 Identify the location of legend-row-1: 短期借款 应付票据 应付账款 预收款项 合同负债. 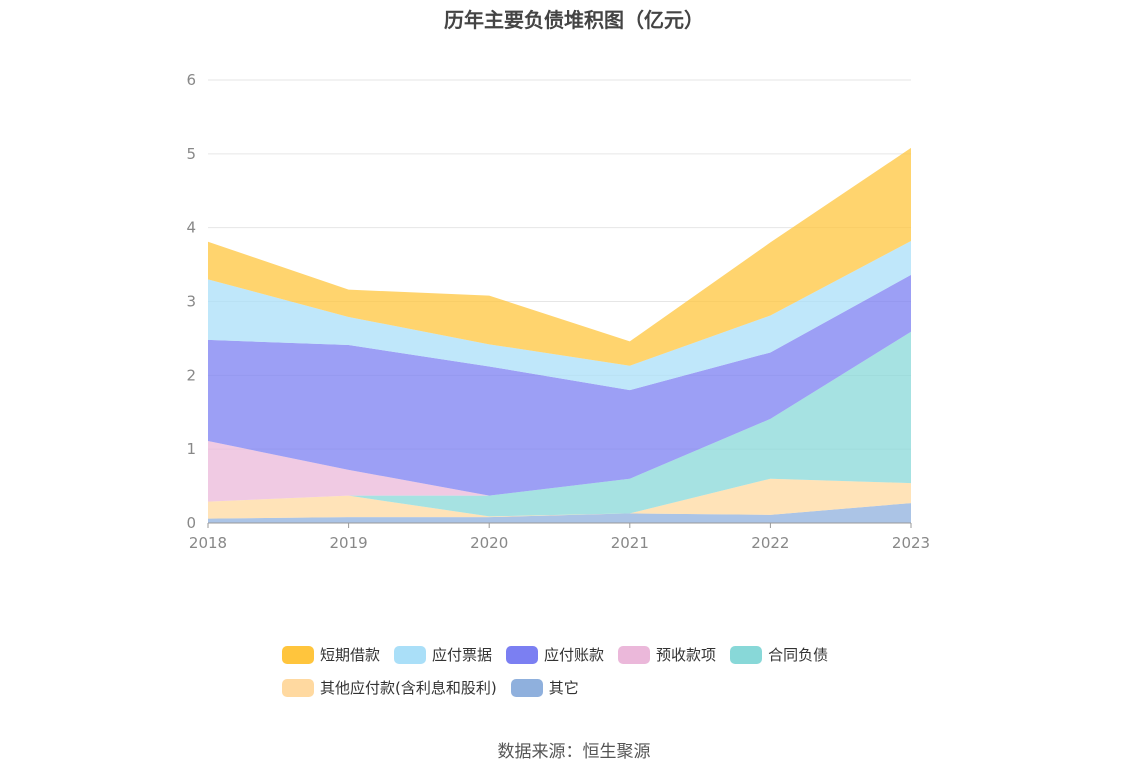
(582, 654).